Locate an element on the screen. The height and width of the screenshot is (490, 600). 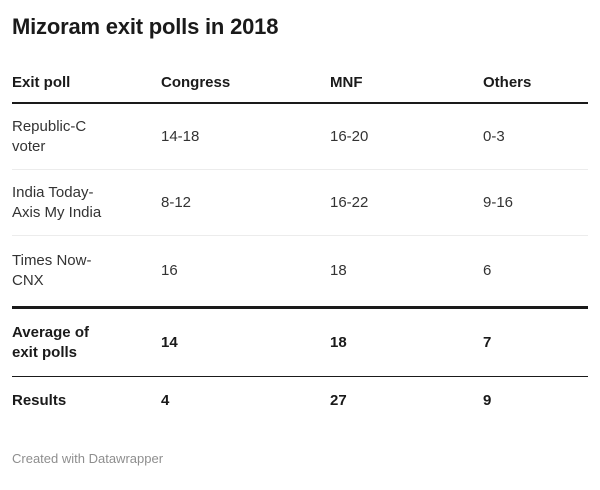
page-title: Mizoram exit polls in 2018 is located at coordinates (145, 26).